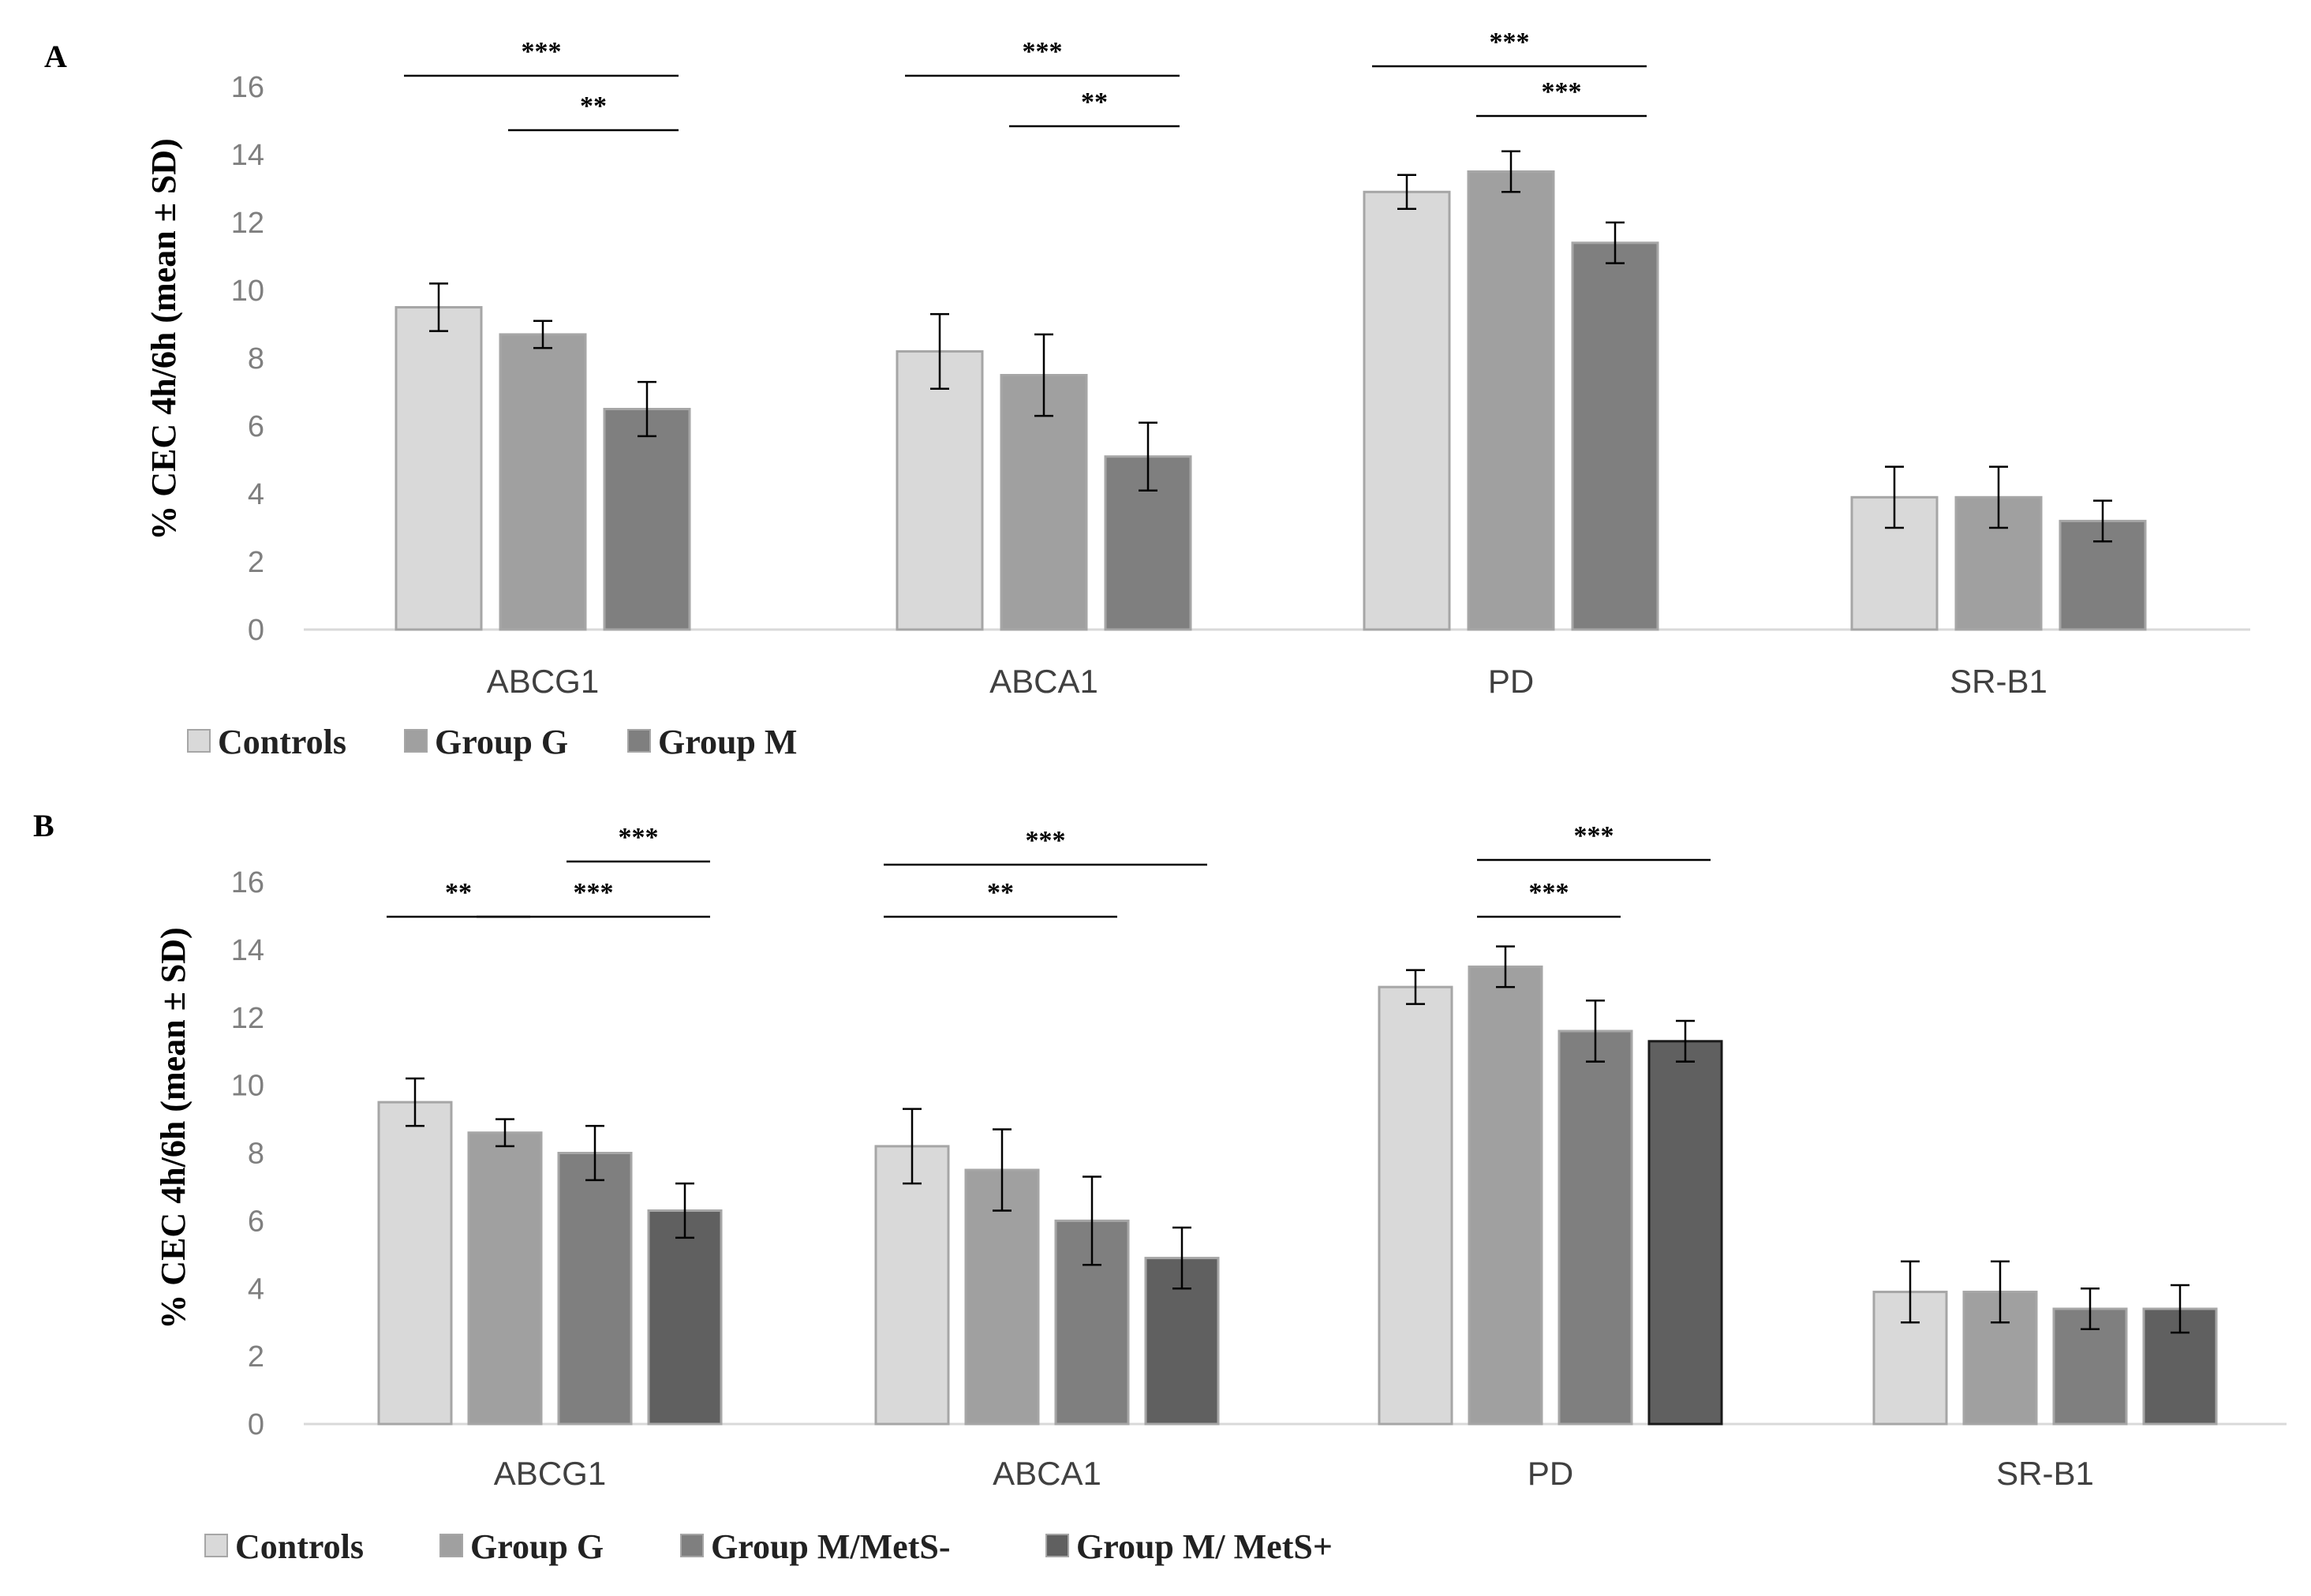 Image resolution: width=2311 pixels, height=1596 pixels. I want to click on legend-item: Group M, so click(712, 742).